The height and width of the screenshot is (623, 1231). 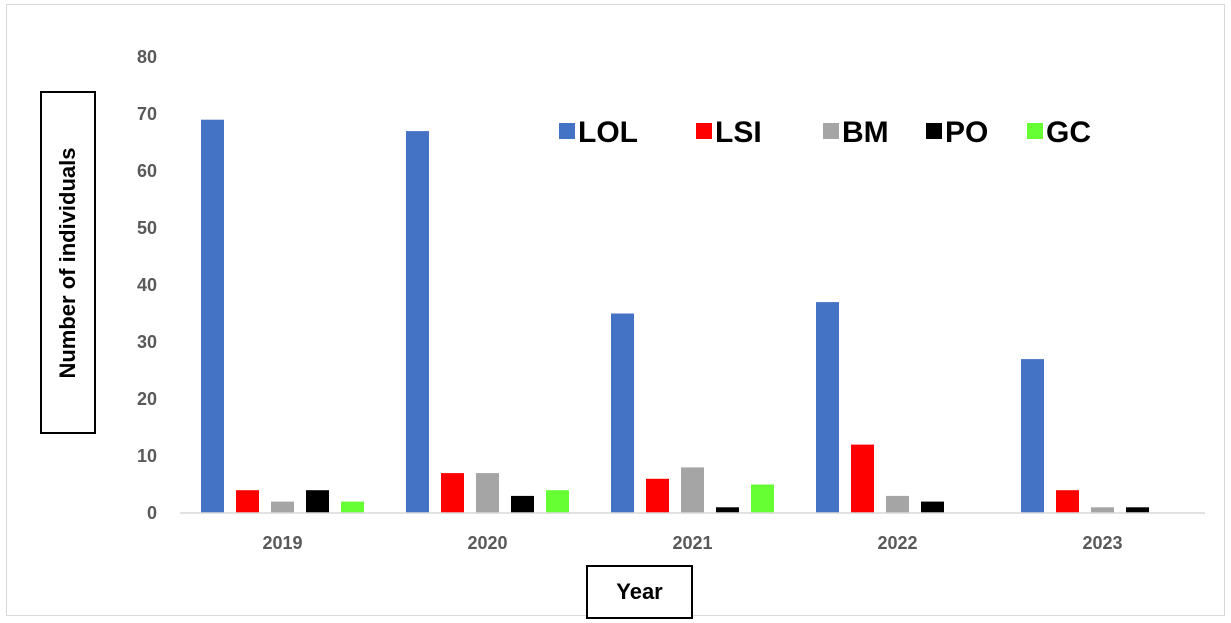 I want to click on bar-po-2020, so click(x=522, y=504).